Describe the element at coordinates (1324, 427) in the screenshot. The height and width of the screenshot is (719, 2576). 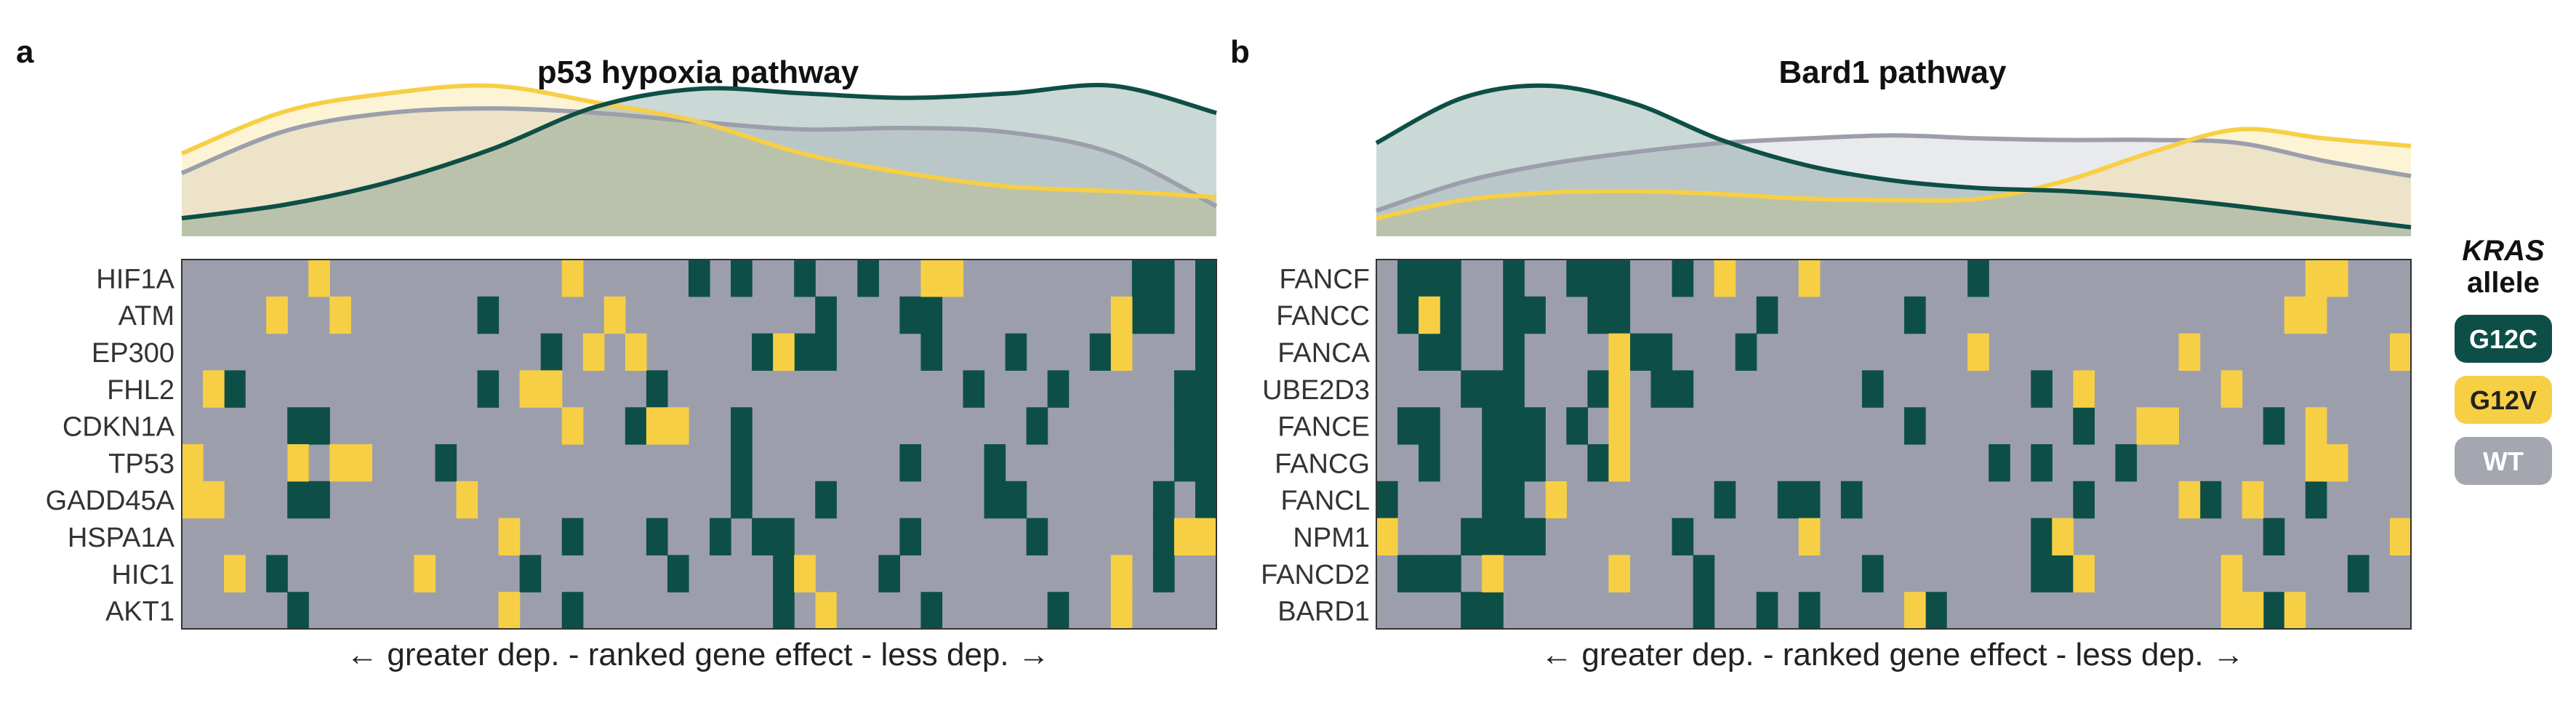
I see `row-label: FANCE` at that location.